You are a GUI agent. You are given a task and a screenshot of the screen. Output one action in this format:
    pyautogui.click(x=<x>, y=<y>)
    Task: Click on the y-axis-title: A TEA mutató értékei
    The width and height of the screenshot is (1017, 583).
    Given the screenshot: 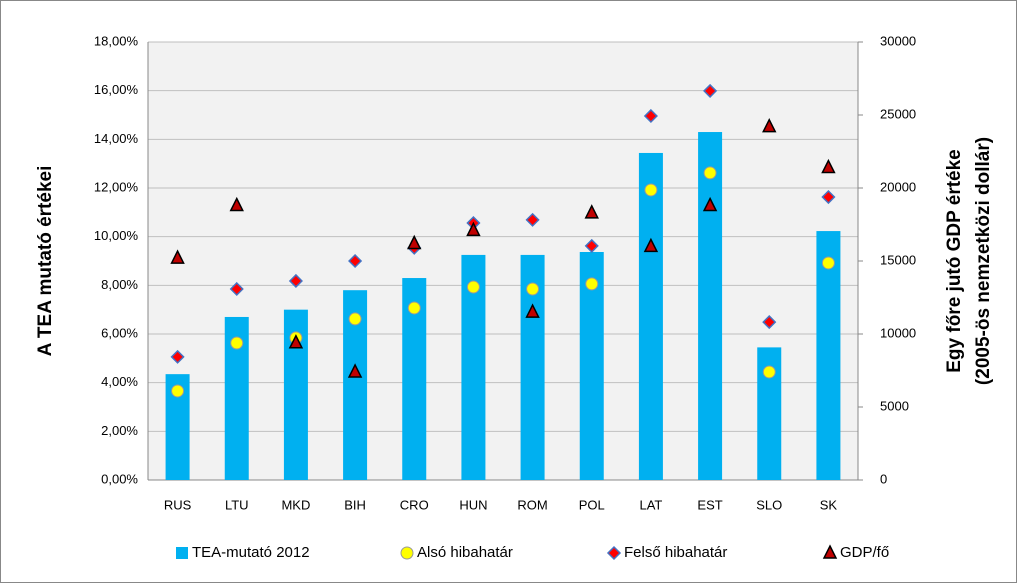 What is the action you would take?
    pyautogui.click(x=45, y=261)
    